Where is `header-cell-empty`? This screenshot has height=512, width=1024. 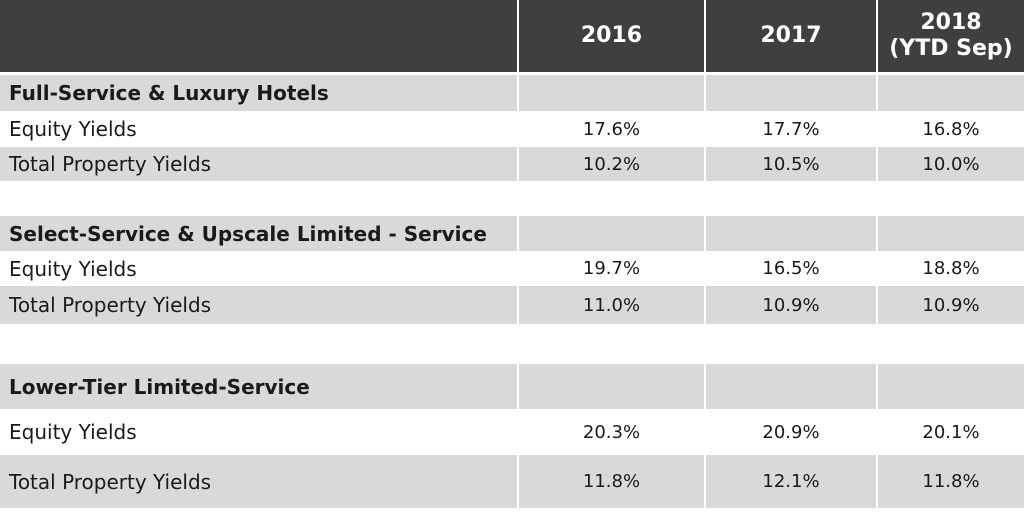 header-cell-empty is located at coordinates (258, 36).